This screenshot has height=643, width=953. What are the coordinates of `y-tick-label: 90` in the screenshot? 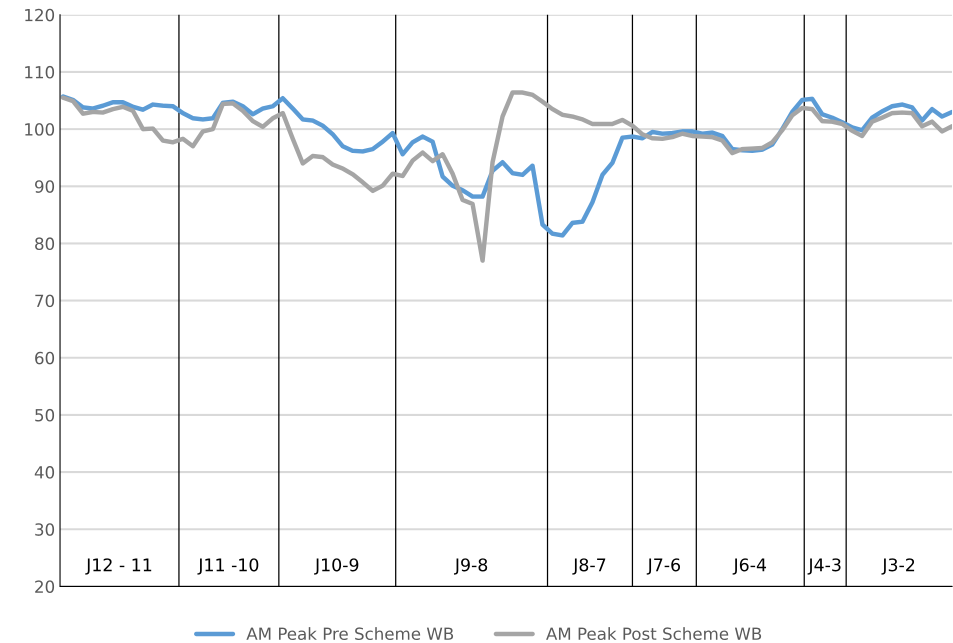 It's located at (44, 186).